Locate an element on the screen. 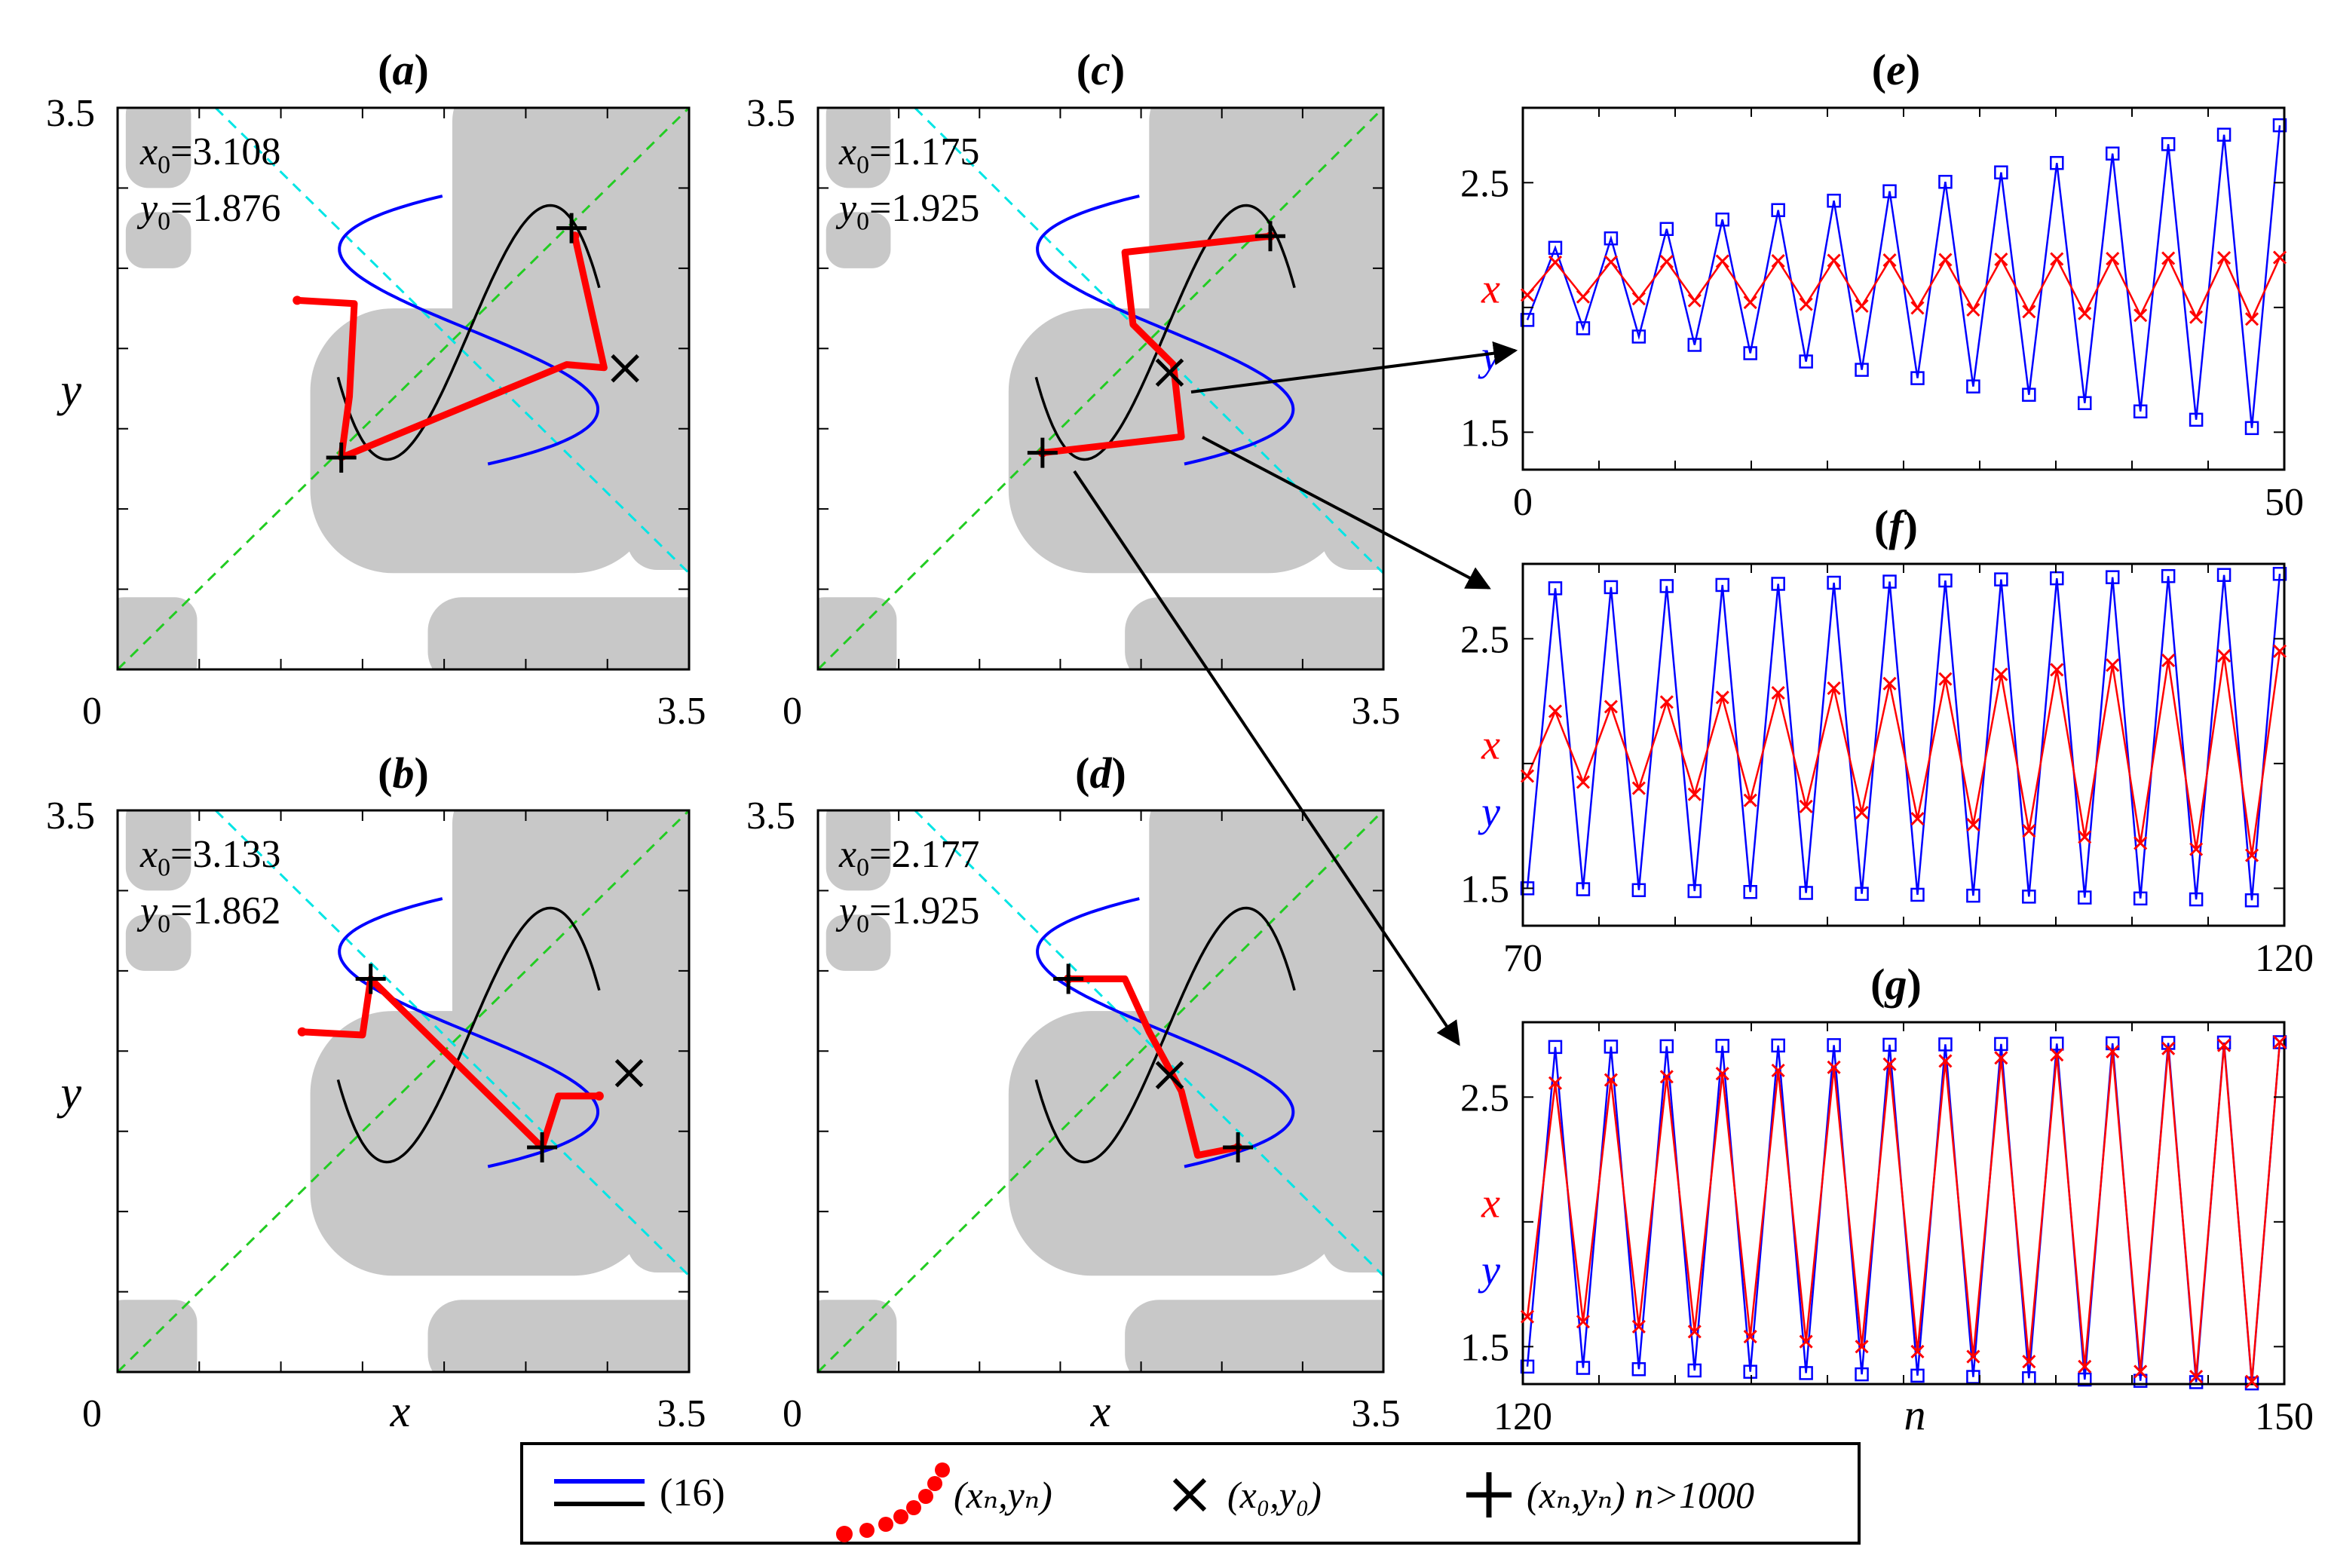 This screenshot has width=2328, height=1568. y0-value-label: y0=1.862 is located at coordinates (208, 914).